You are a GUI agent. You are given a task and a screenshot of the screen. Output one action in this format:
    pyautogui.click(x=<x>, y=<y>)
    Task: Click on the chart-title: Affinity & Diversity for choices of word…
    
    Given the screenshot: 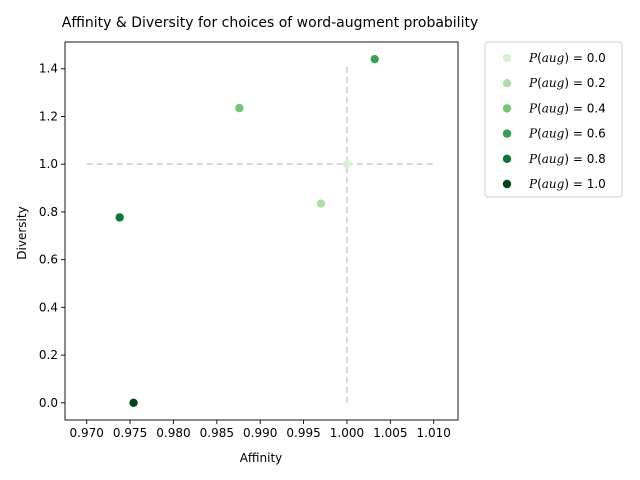 What is the action you would take?
    pyautogui.click(x=270, y=23)
    